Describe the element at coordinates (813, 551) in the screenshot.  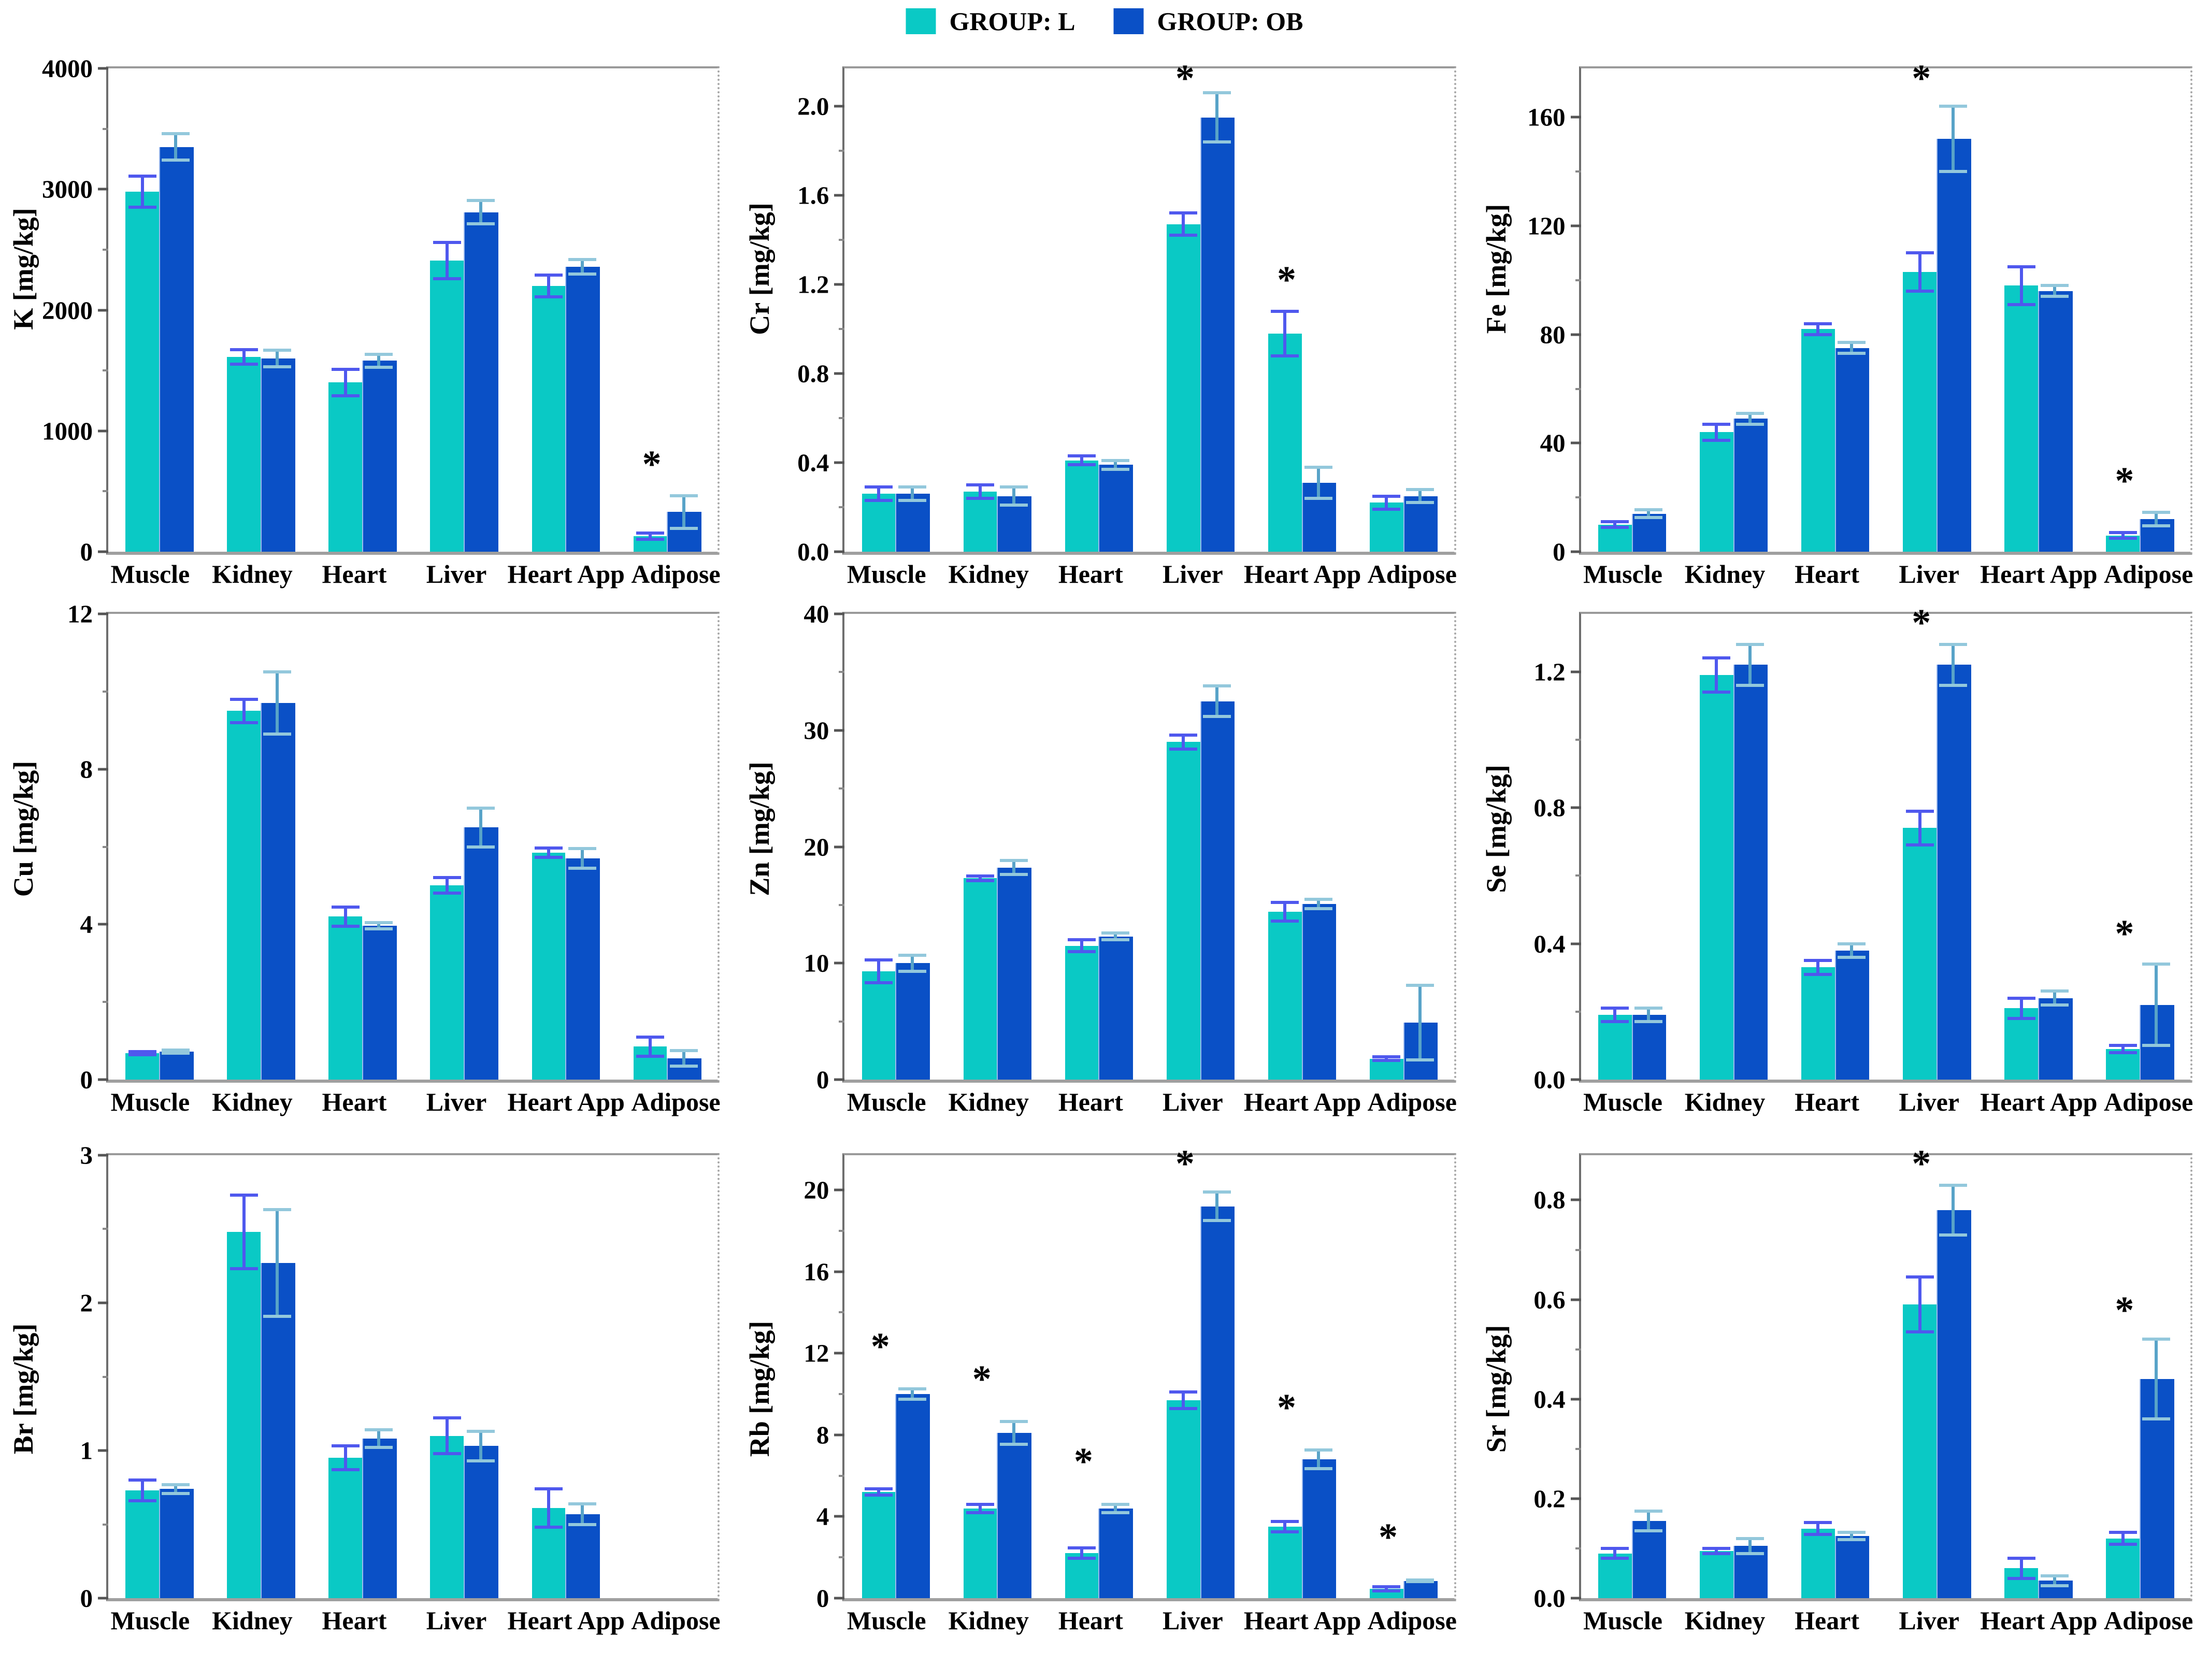
I see `y-tick-label: 0.0` at that location.